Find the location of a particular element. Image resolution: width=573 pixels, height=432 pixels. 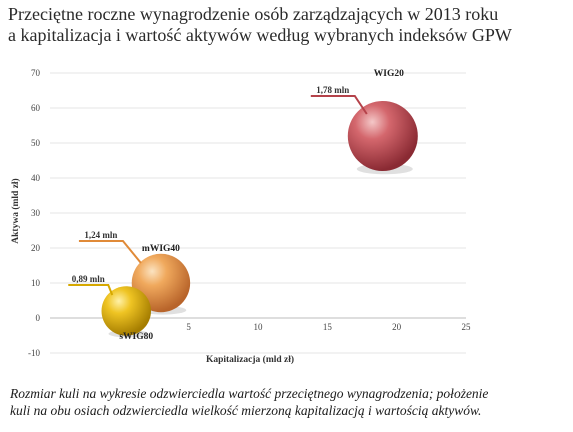

bubble-size-label: 1,24 mln is located at coordinates (100, 235).